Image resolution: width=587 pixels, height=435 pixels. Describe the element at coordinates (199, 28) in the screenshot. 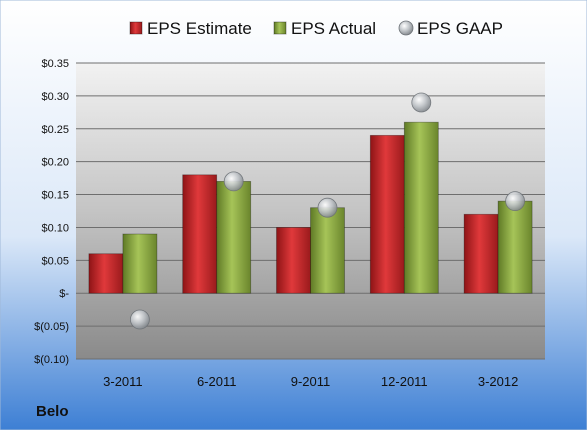

I see `legend-label: EPS Estimate` at that location.